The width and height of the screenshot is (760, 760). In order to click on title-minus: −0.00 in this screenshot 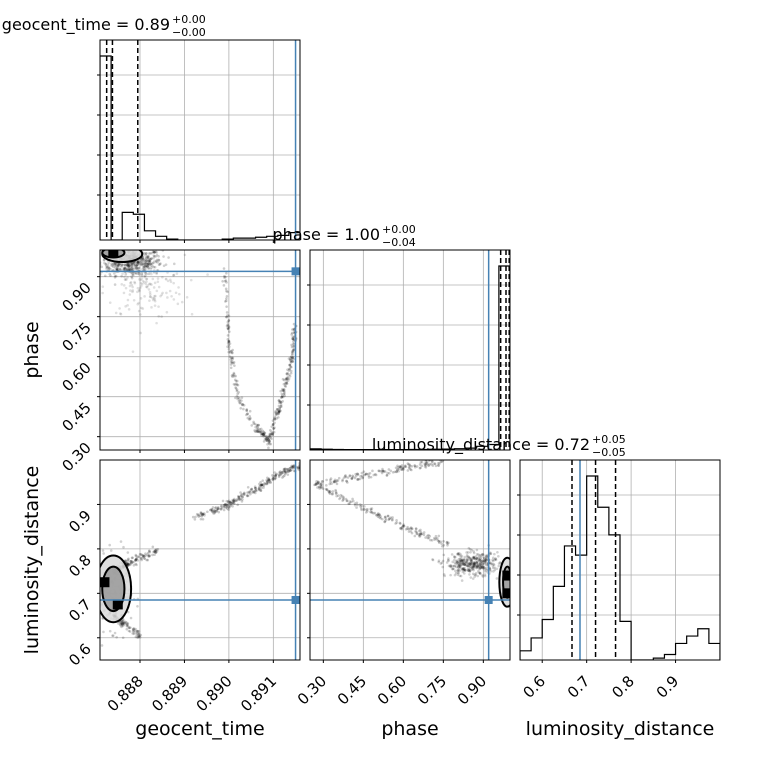, I will do `click(189, 32)`.